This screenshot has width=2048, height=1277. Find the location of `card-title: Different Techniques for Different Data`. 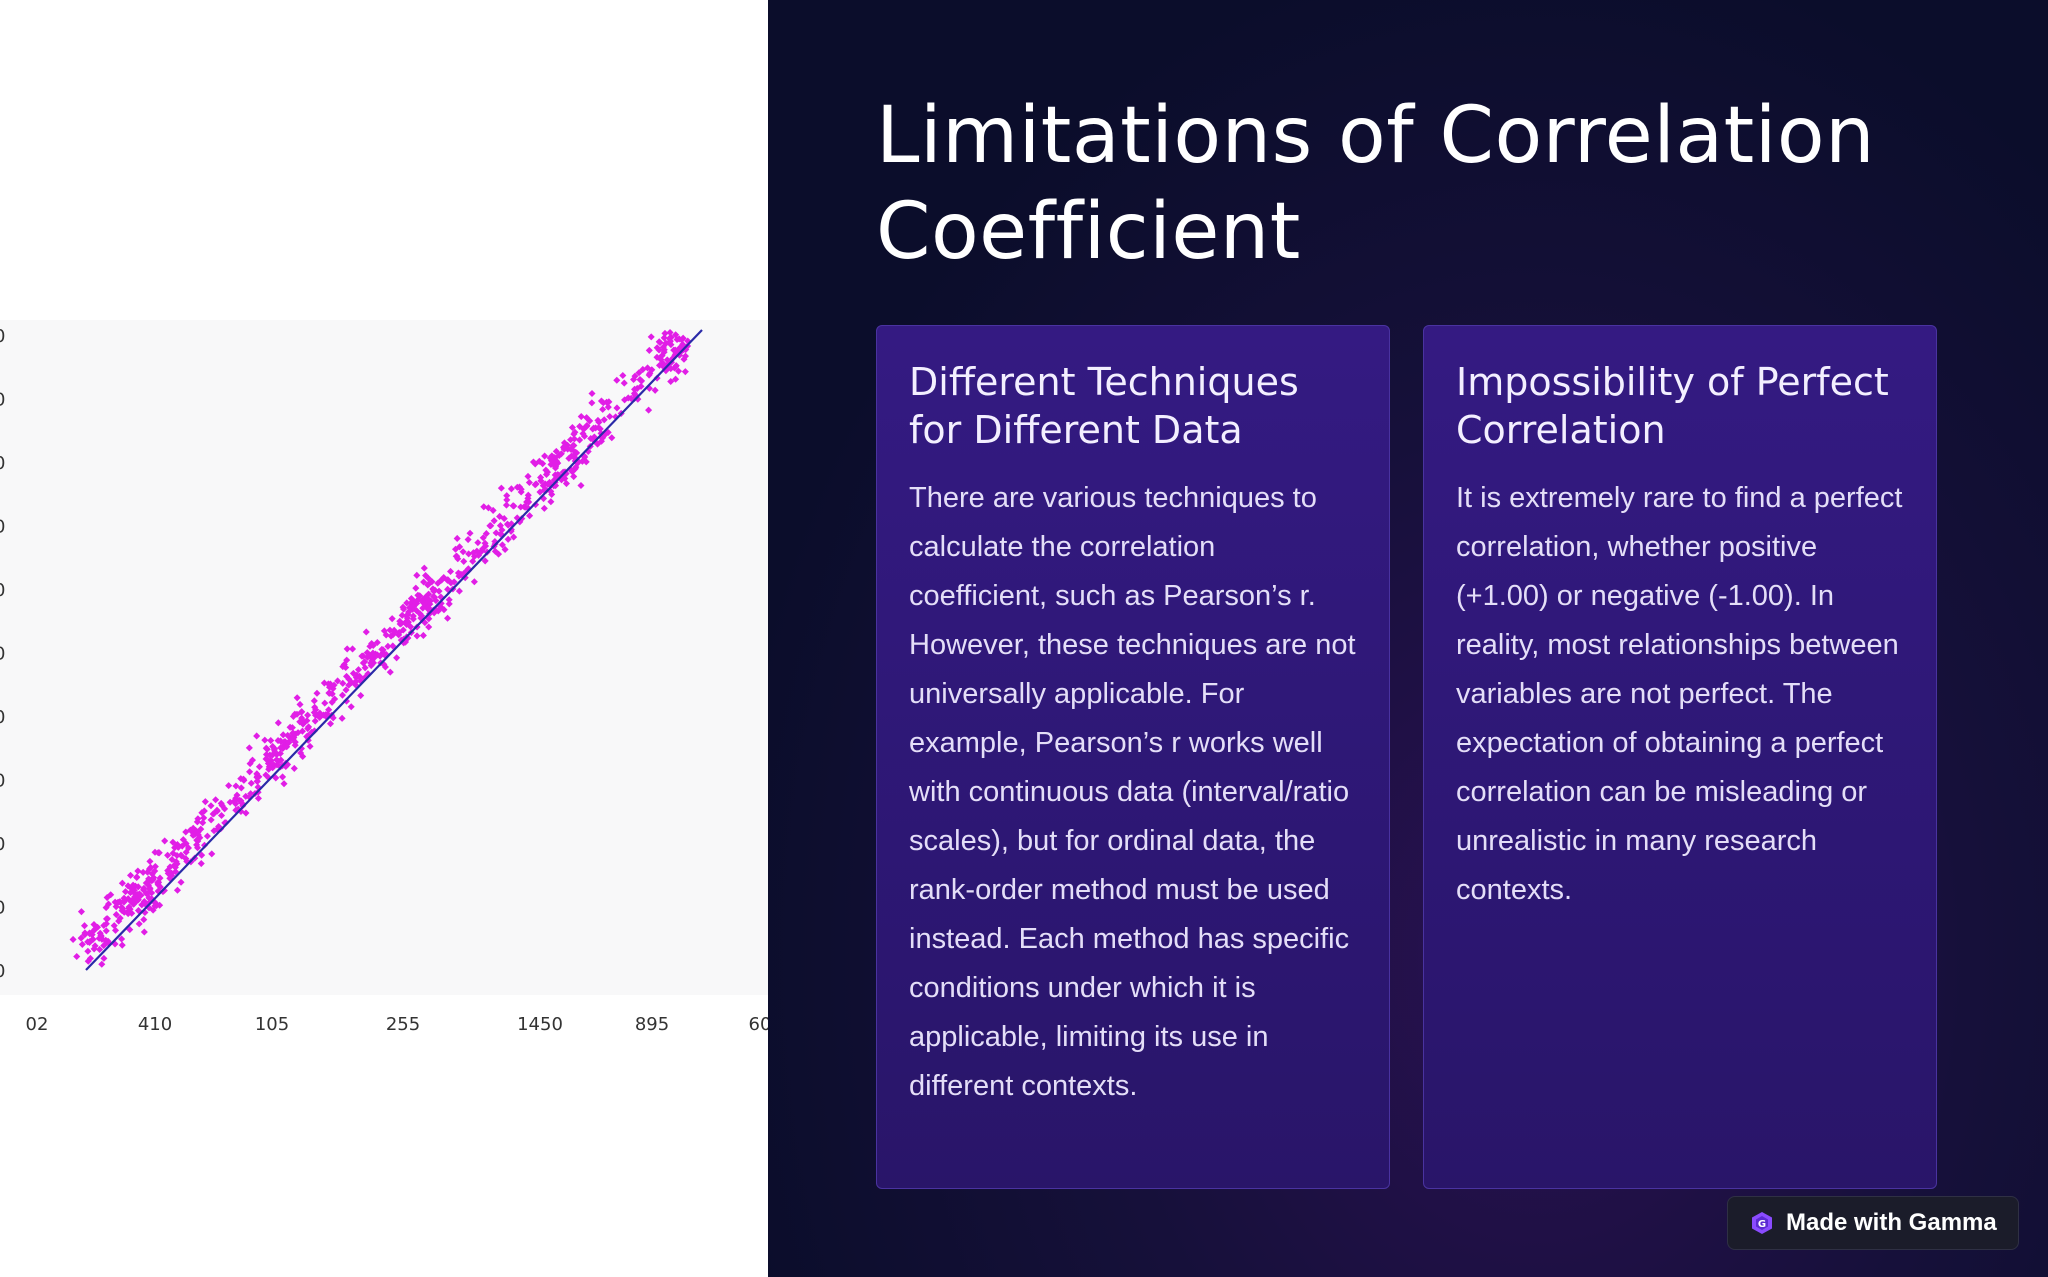

card-title: Different Techniques for Different Data is located at coordinates (1104, 406).